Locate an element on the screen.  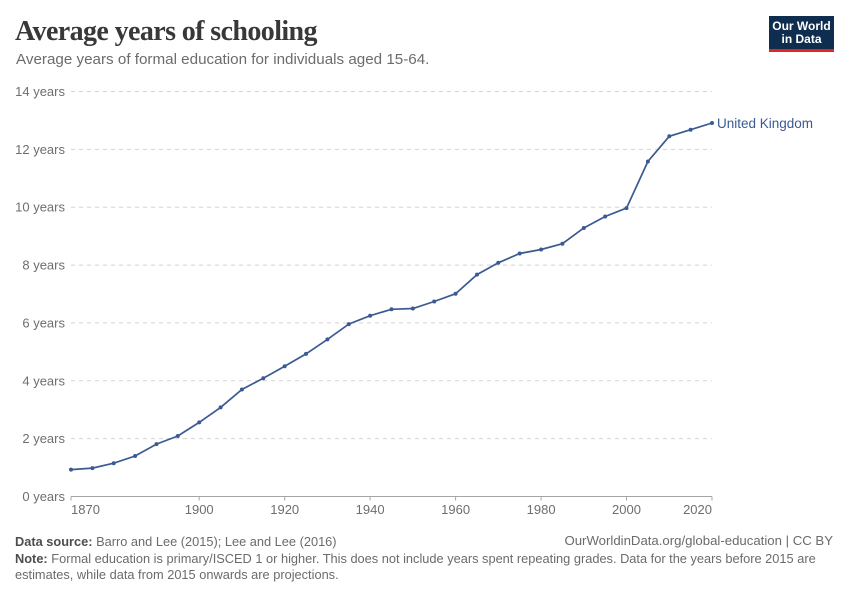
svg-text: 2000 is located at coordinates (626, 509).